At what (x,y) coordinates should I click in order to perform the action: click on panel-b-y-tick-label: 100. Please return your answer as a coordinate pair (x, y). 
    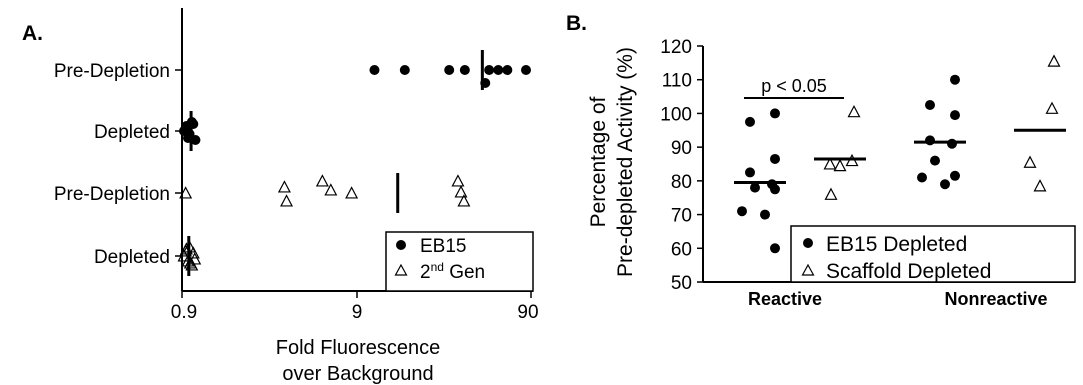
    Looking at the image, I should click on (676, 114).